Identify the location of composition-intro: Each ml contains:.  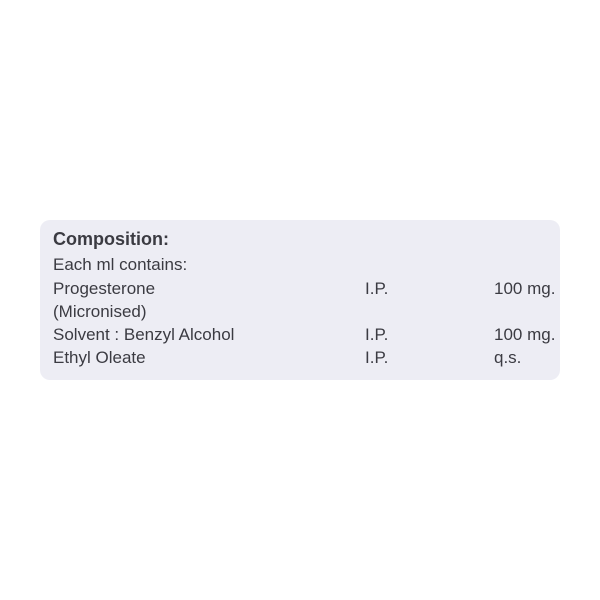
(120, 264).